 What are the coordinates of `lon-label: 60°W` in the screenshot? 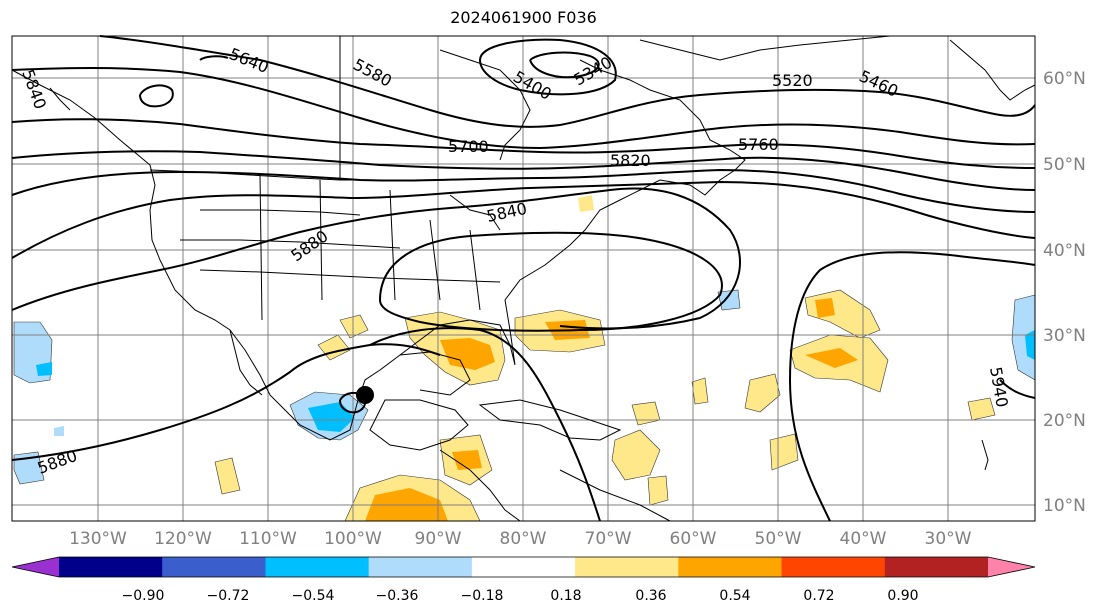 It's located at (693, 539).